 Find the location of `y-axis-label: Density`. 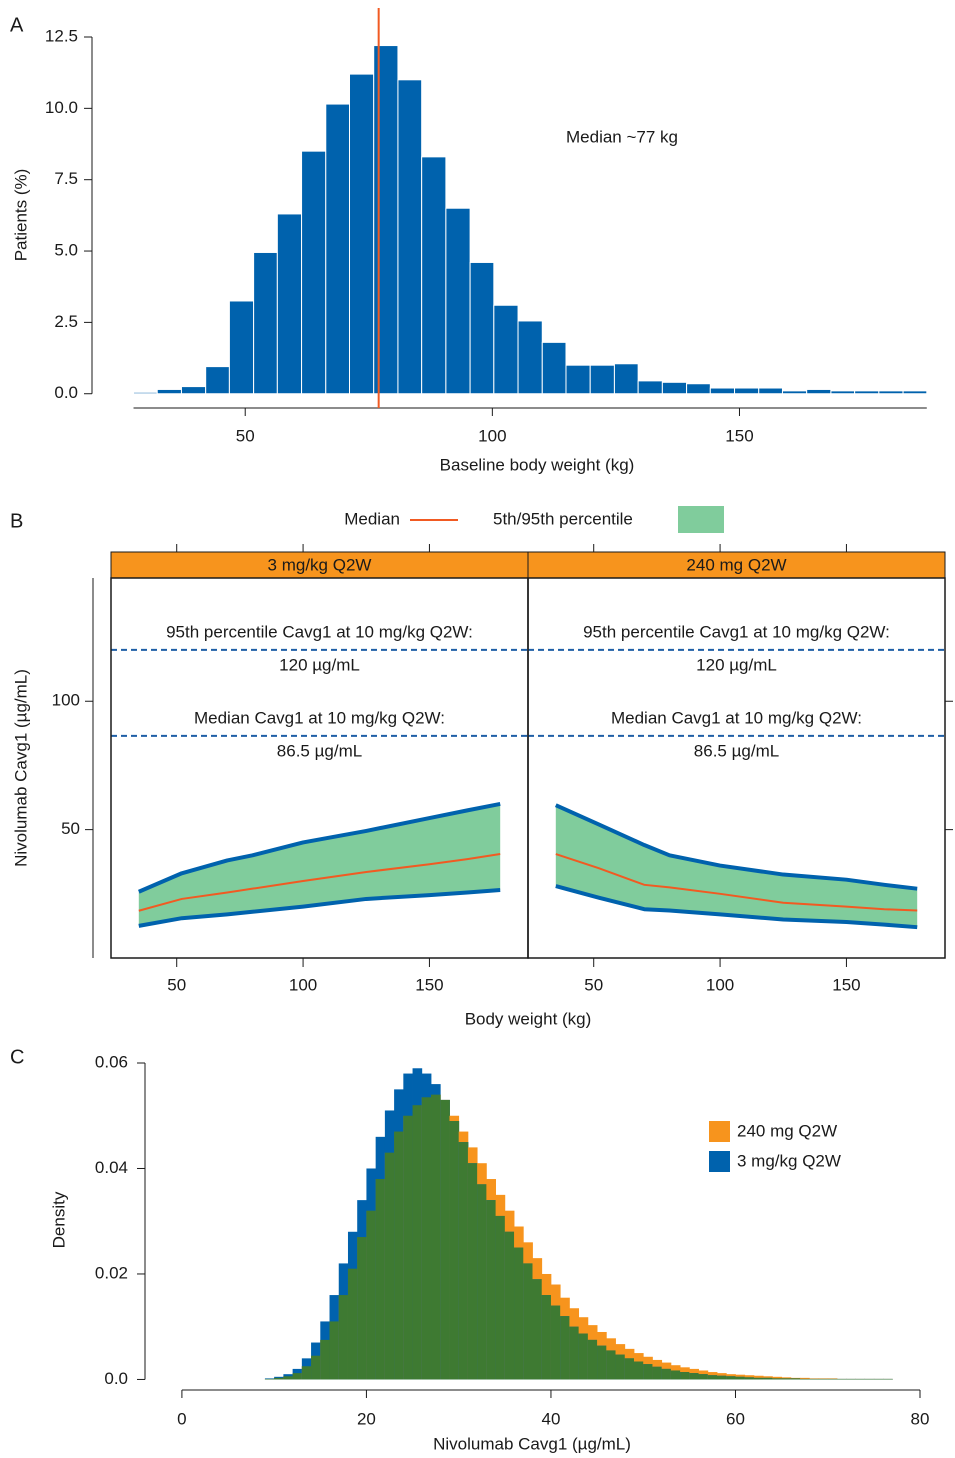

y-axis-label: Density is located at coordinates (58, 1219).